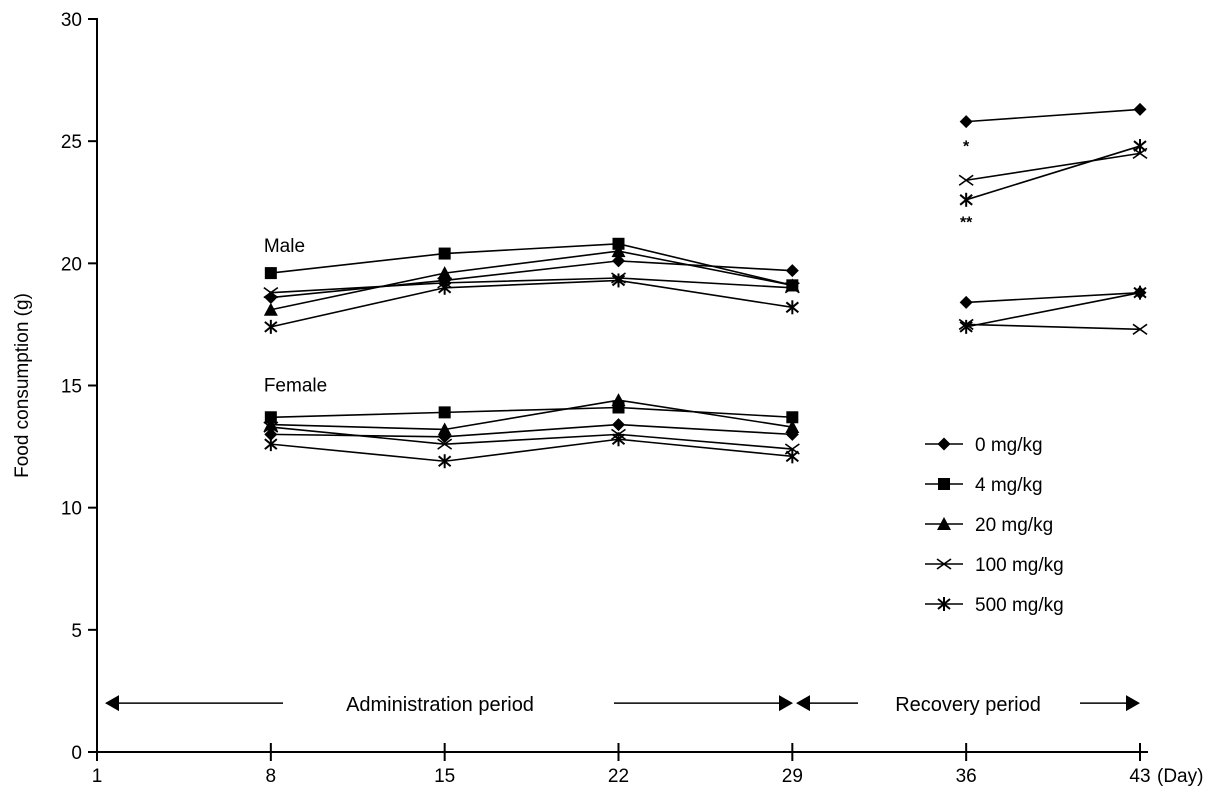 This screenshot has width=1231, height=802. I want to click on x-tick-label: 43, so click(1139, 776).